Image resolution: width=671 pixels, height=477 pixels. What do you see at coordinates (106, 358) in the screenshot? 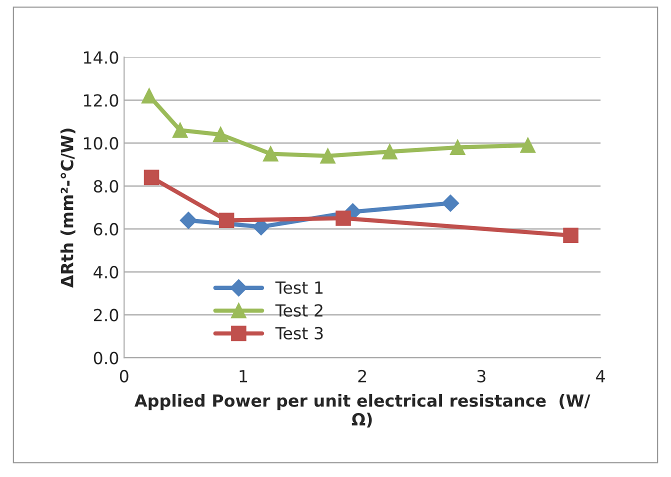
I see `y-tick-label: 0.0` at bounding box center [106, 358].